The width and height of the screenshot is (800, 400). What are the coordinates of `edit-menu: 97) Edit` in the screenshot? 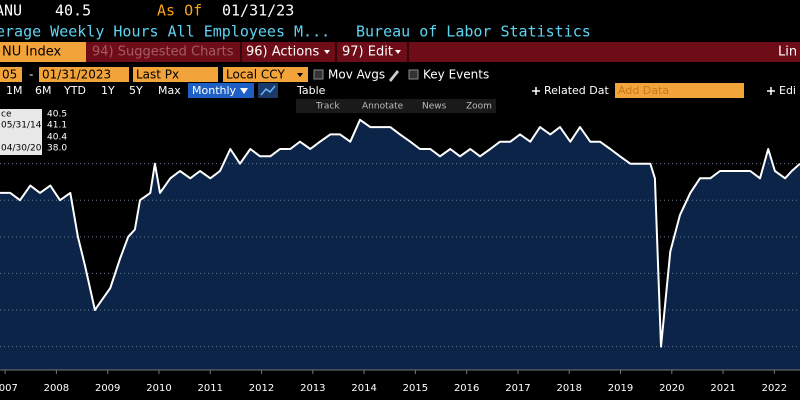 It's located at (367, 52).